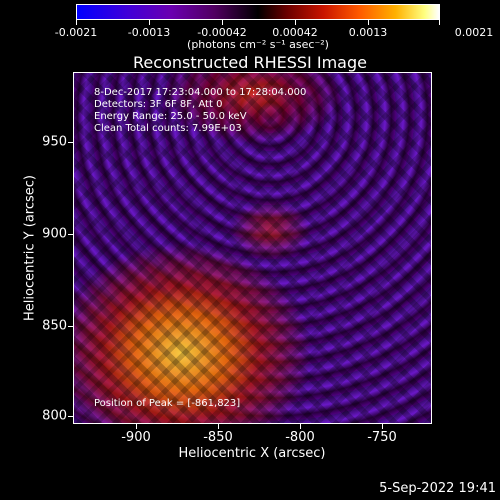 This screenshot has height=500, width=500. Describe the element at coordinates (136, 437) in the screenshot. I see `x-tick-label: -900` at that location.